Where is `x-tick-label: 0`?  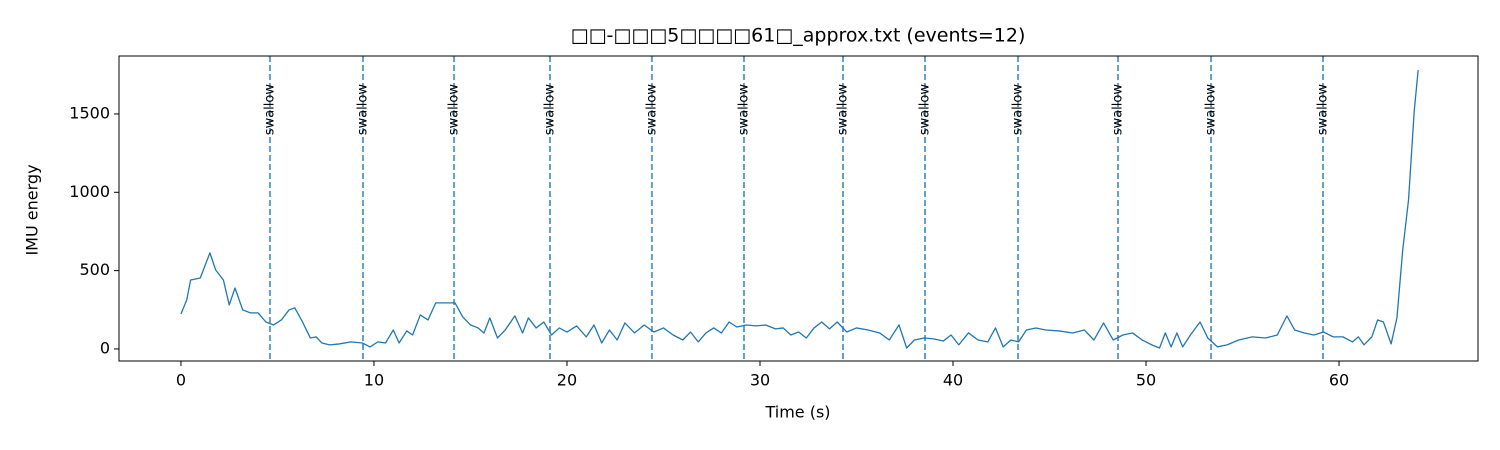 x-tick-label: 0 is located at coordinates (181, 380).